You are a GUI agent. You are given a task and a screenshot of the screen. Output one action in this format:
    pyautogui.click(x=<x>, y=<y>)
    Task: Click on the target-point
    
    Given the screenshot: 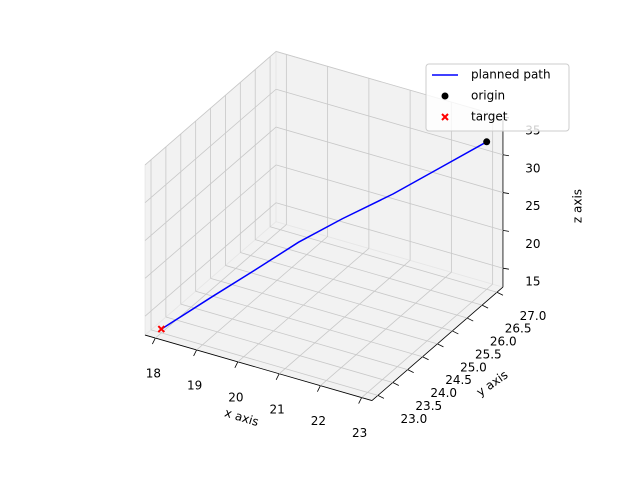 What is the action you would take?
    pyautogui.click(x=161, y=329)
    